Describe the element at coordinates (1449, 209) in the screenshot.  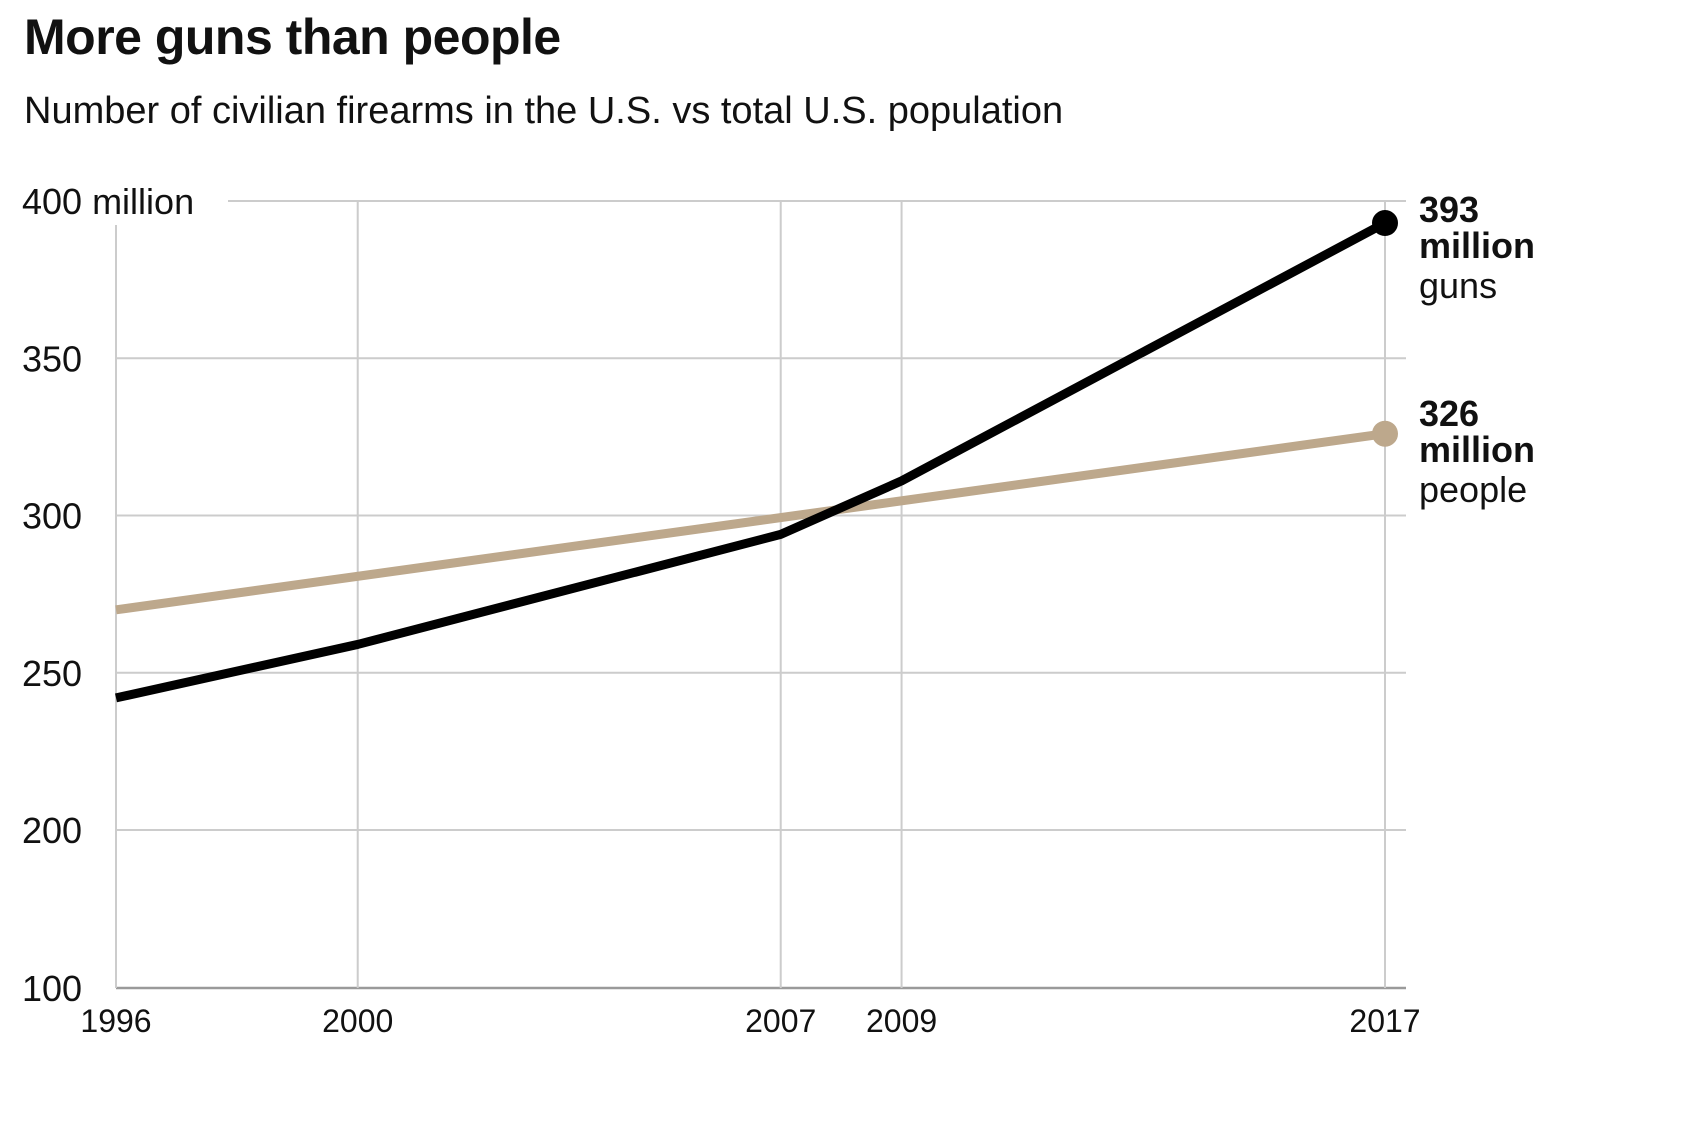
I see `end-value-guns: 393` at that location.